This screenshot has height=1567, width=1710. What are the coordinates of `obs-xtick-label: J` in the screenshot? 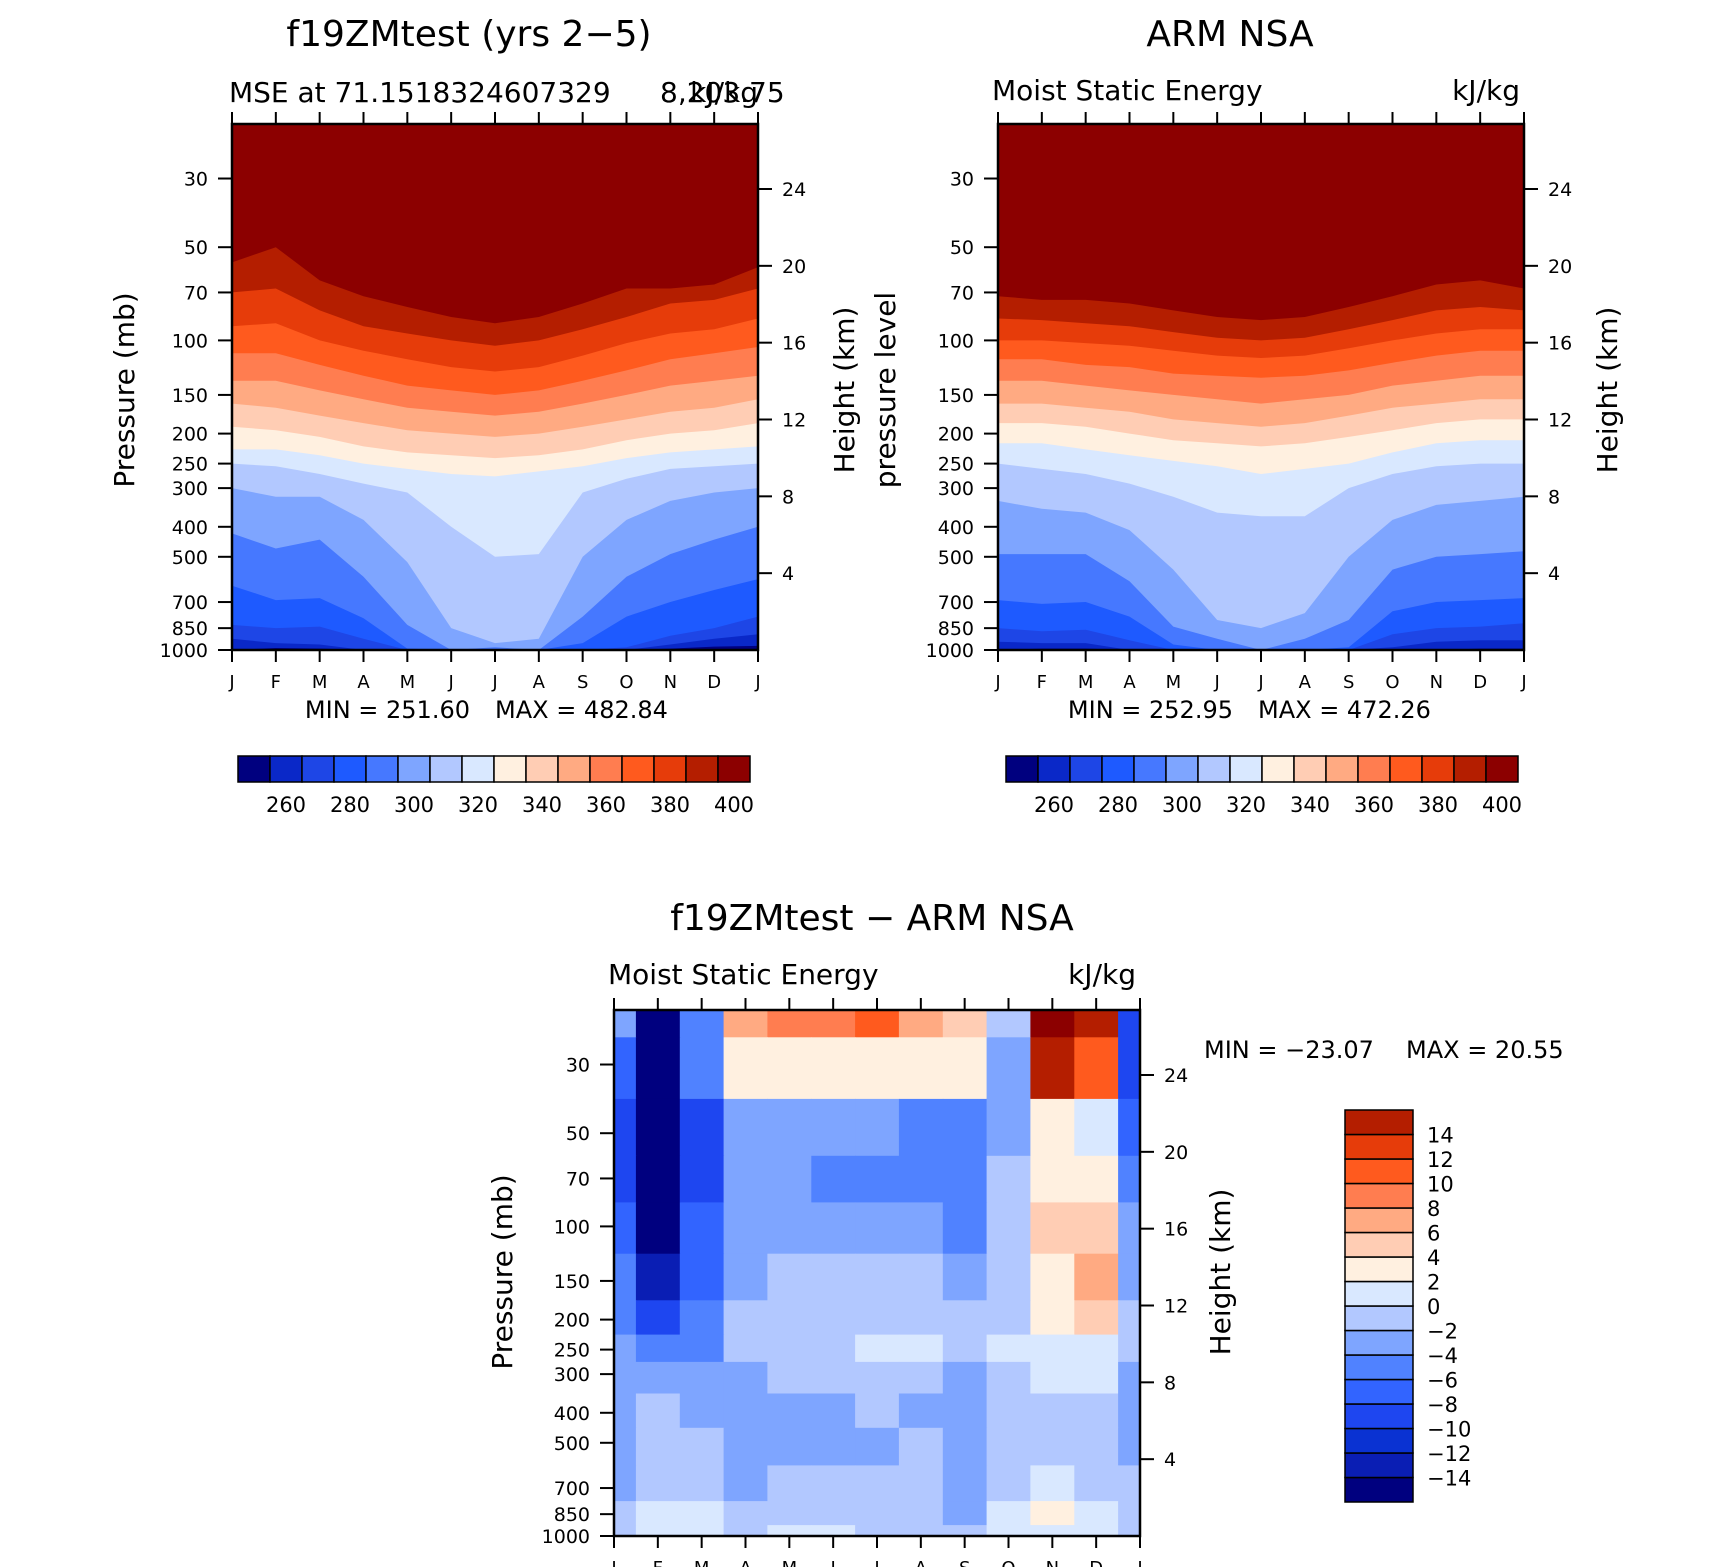 It's located at (1260, 682).